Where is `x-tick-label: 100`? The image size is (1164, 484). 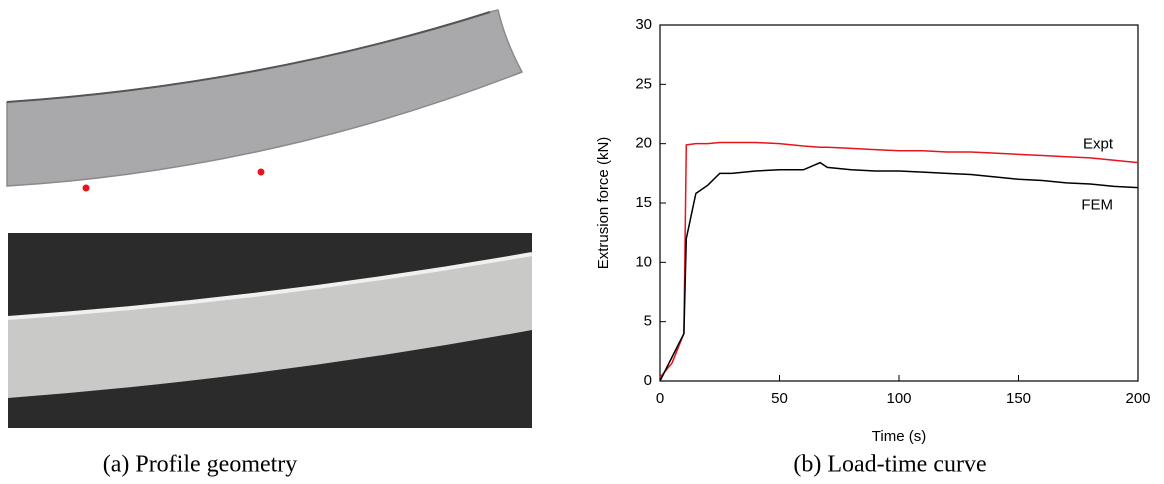 x-tick-label: 100 is located at coordinates (898, 398).